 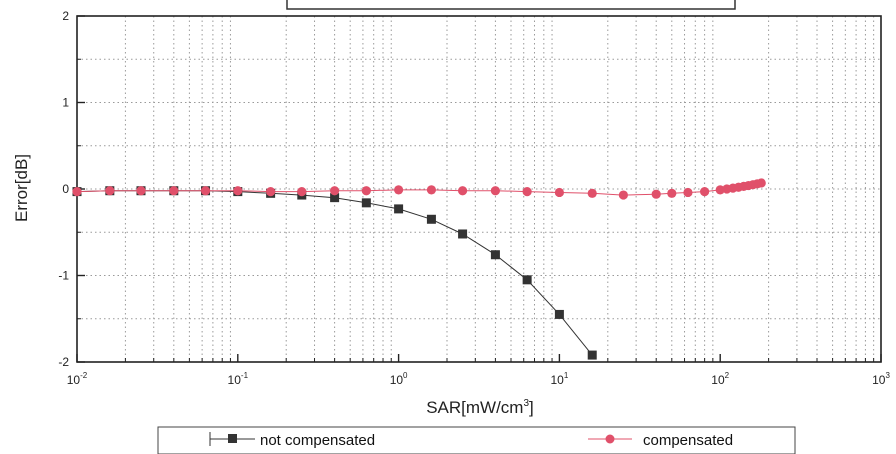 What do you see at coordinates (245, 375) in the screenshot?
I see `x-tick-label-exp: -1` at bounding box center [245, 375].